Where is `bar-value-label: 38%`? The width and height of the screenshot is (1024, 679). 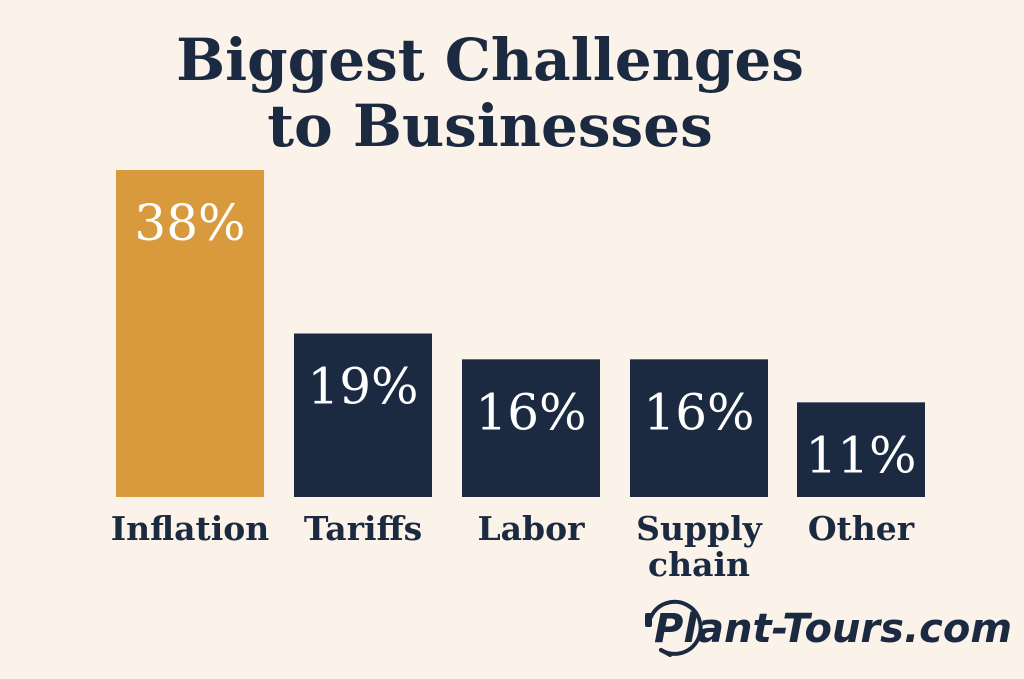
bar-value-label: 38% is located at coordinates (189, 223).